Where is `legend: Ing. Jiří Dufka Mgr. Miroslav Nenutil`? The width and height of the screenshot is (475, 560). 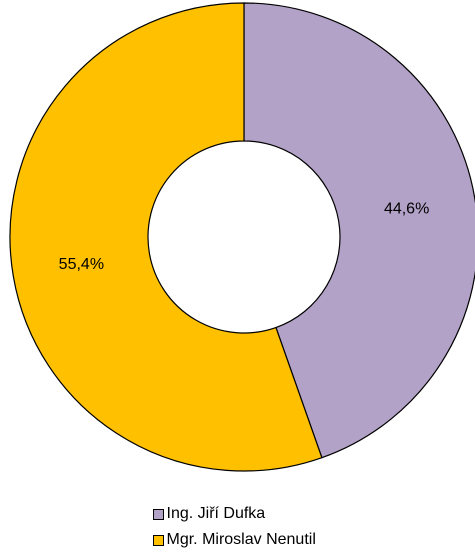 legend: Ing. Jiří Dufka Mgr. Miroslav Nenutil is located at coordinates (237, 527).